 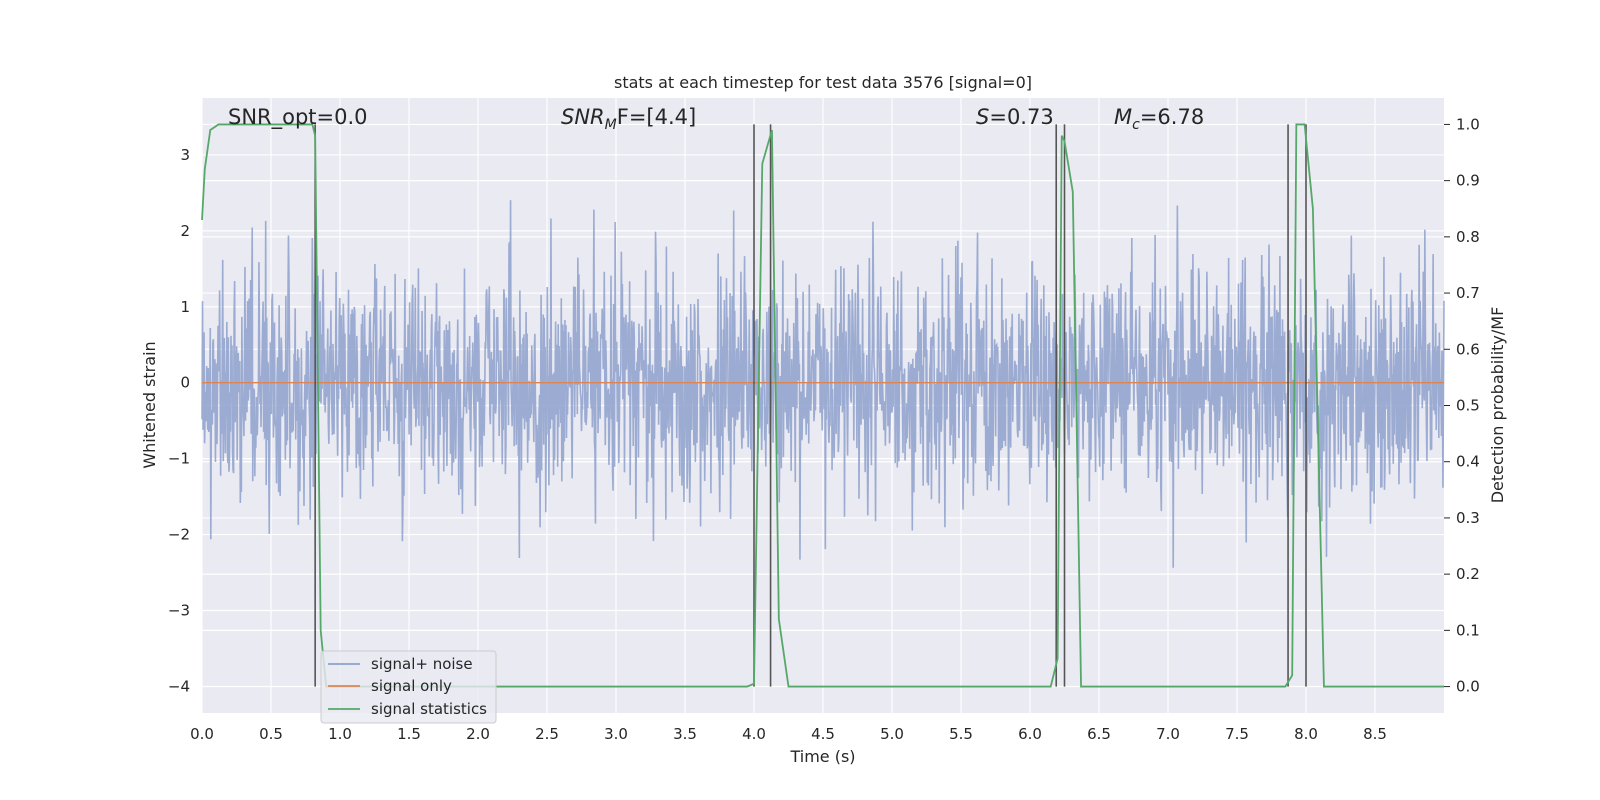 I want to click on y-right-tick-label: 0.6, so click(x=1468, y=349).